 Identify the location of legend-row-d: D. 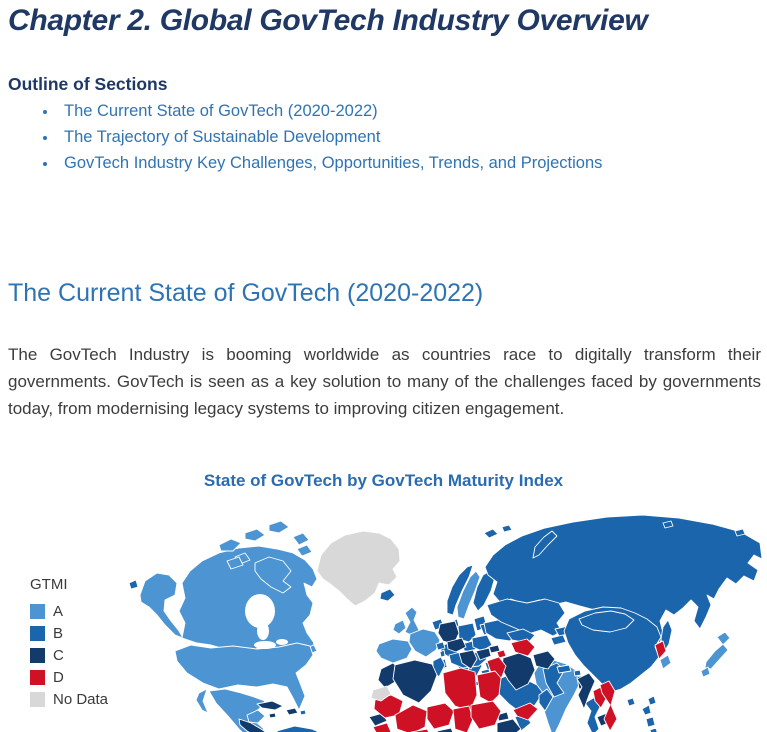
(69, 677).